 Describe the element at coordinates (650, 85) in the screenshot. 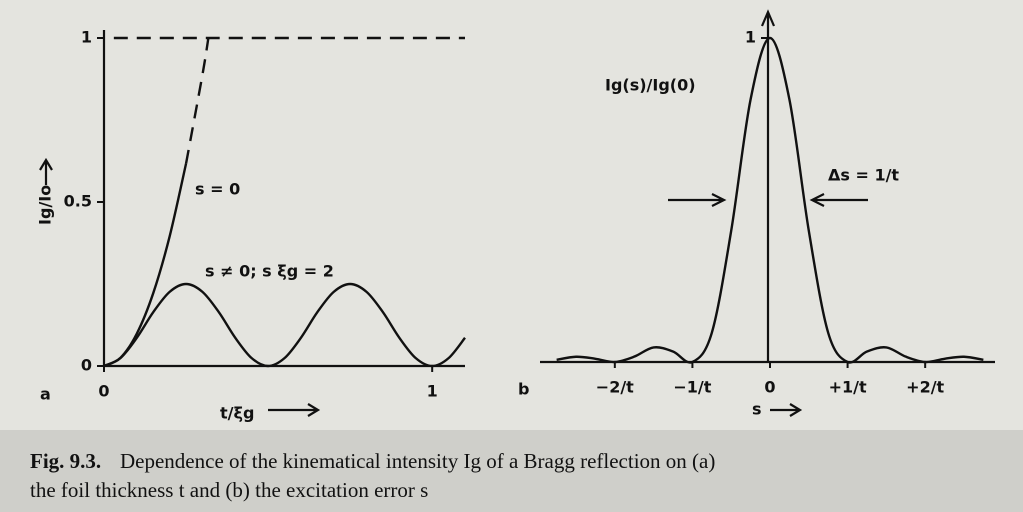

I see `annotation: Ig(s)/Ig(0)` at that location.